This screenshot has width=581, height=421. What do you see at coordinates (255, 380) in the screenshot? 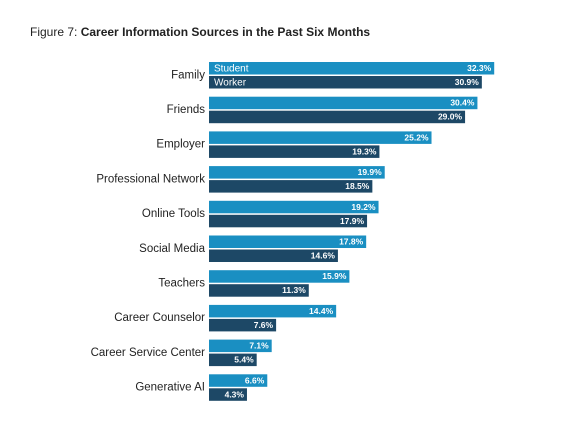
I see `value-label: 6.6%` at bounding box center [255, 380].